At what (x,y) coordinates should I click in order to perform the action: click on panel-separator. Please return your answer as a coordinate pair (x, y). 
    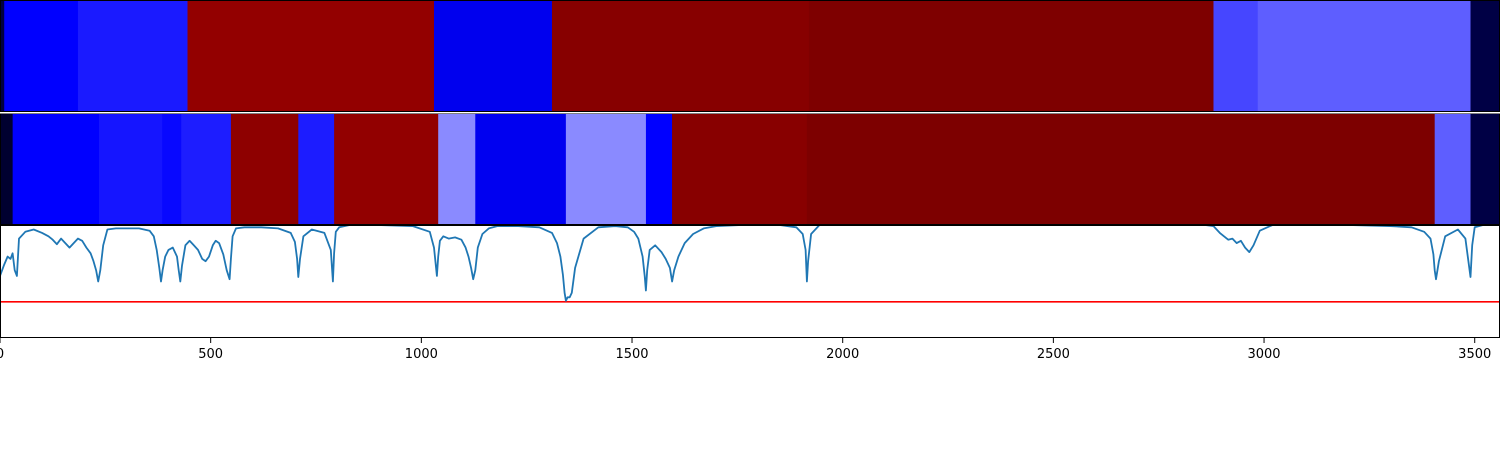
    Looking at the image, I should click on (750, 113).